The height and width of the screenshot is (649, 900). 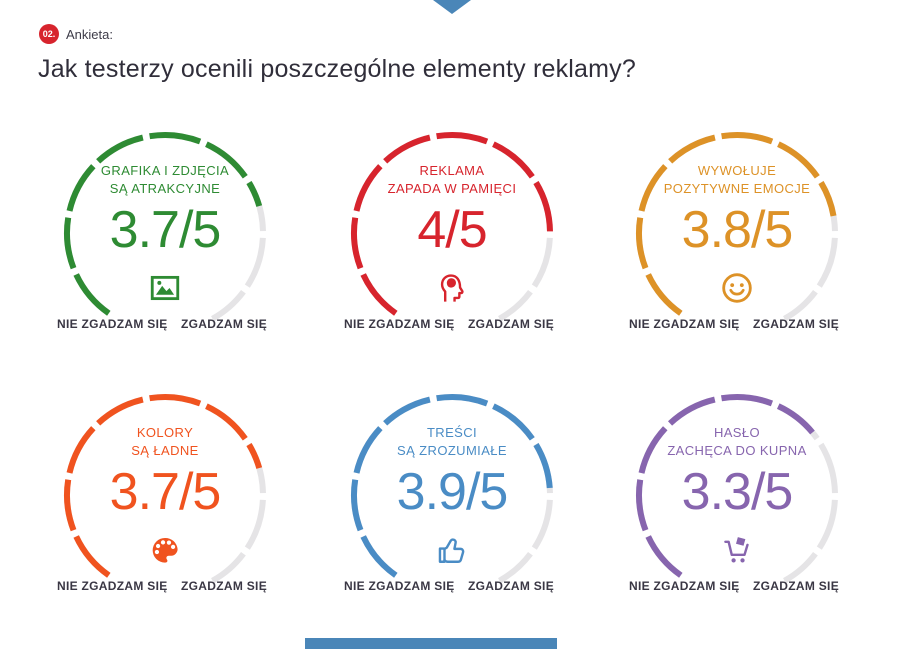 I want to click on gauge-score: 3.8/5, so click(x=737, y=230).